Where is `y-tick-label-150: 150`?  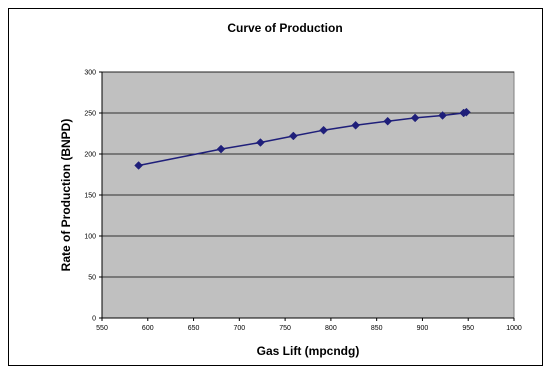 y-tick-label-150: 150 is located at coordinates (90, 196).